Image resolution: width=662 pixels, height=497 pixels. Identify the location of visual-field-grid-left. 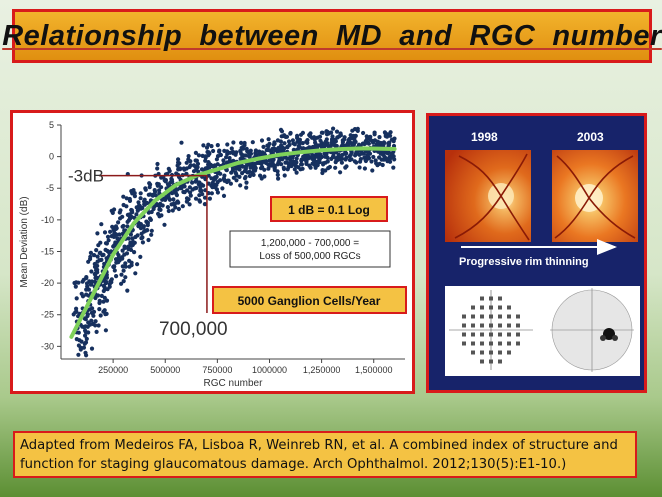
(491, 330).